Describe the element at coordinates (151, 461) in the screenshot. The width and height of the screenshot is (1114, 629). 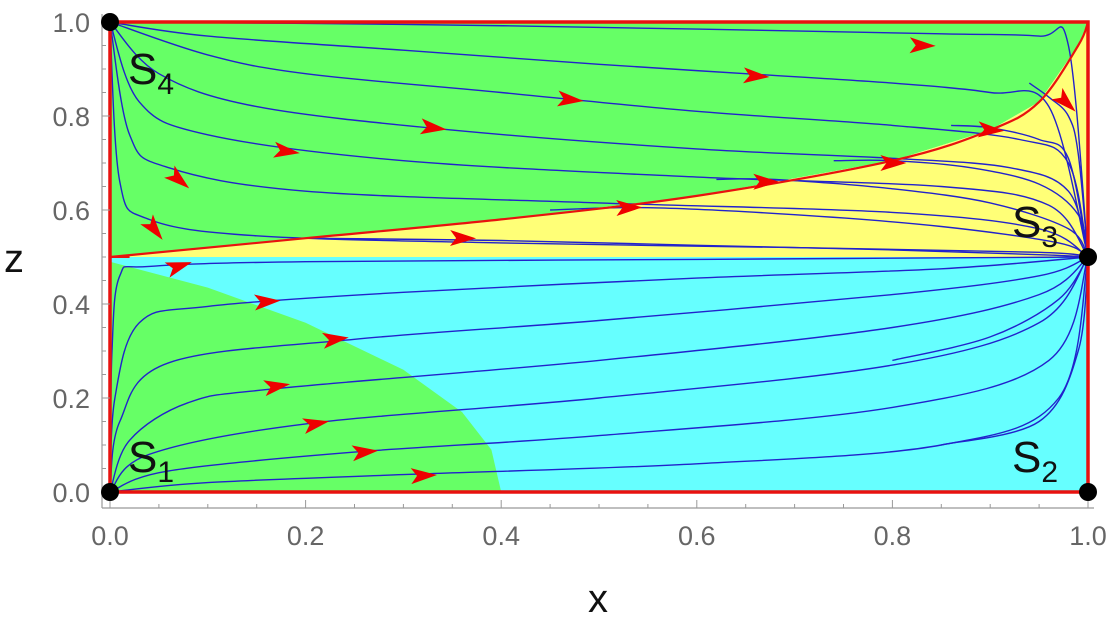
I see `equilibrium-label: S1` at that location.